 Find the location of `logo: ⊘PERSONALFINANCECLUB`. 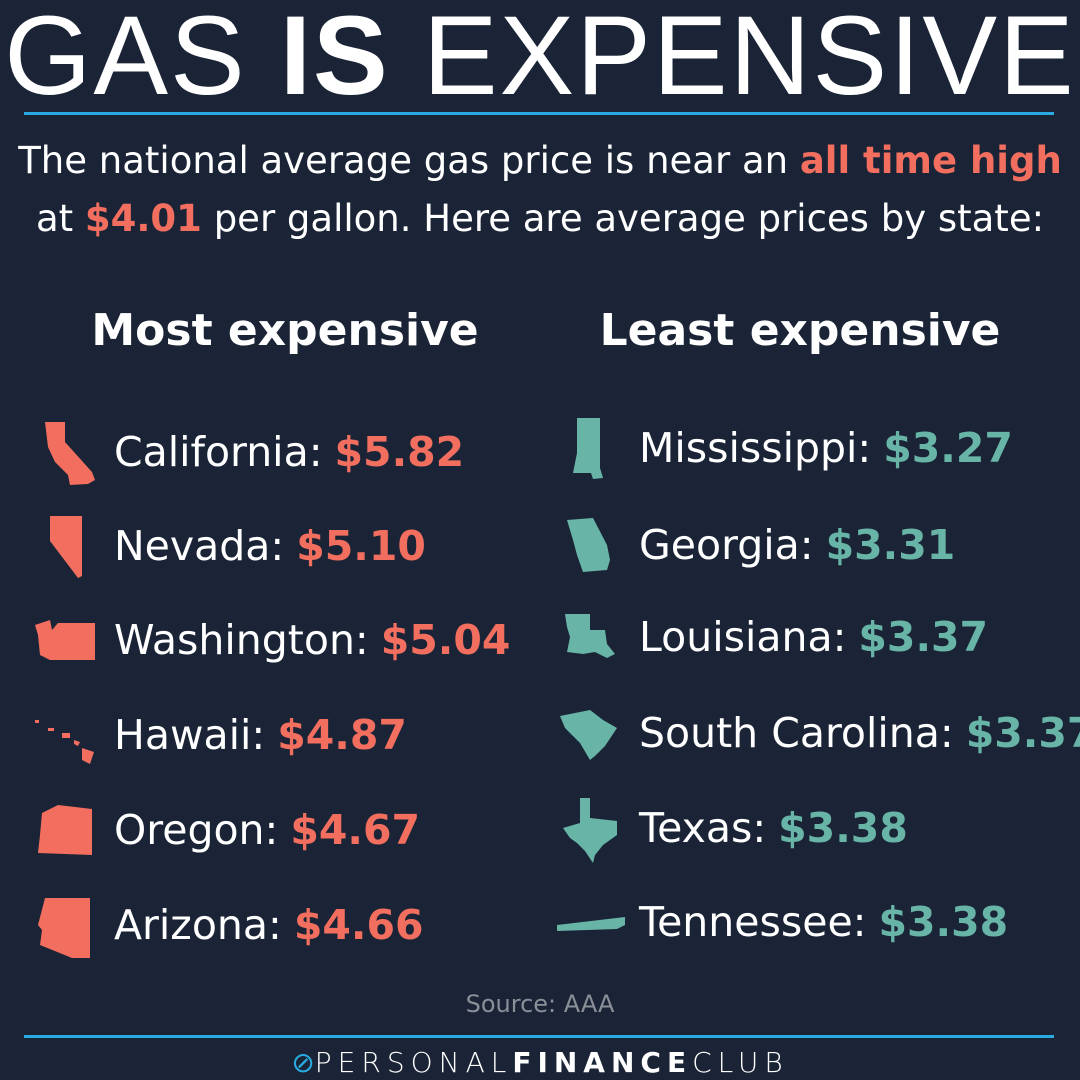

logo: ⊘PERSONALFINANCECLUB is located at coordinates (540, 1062).